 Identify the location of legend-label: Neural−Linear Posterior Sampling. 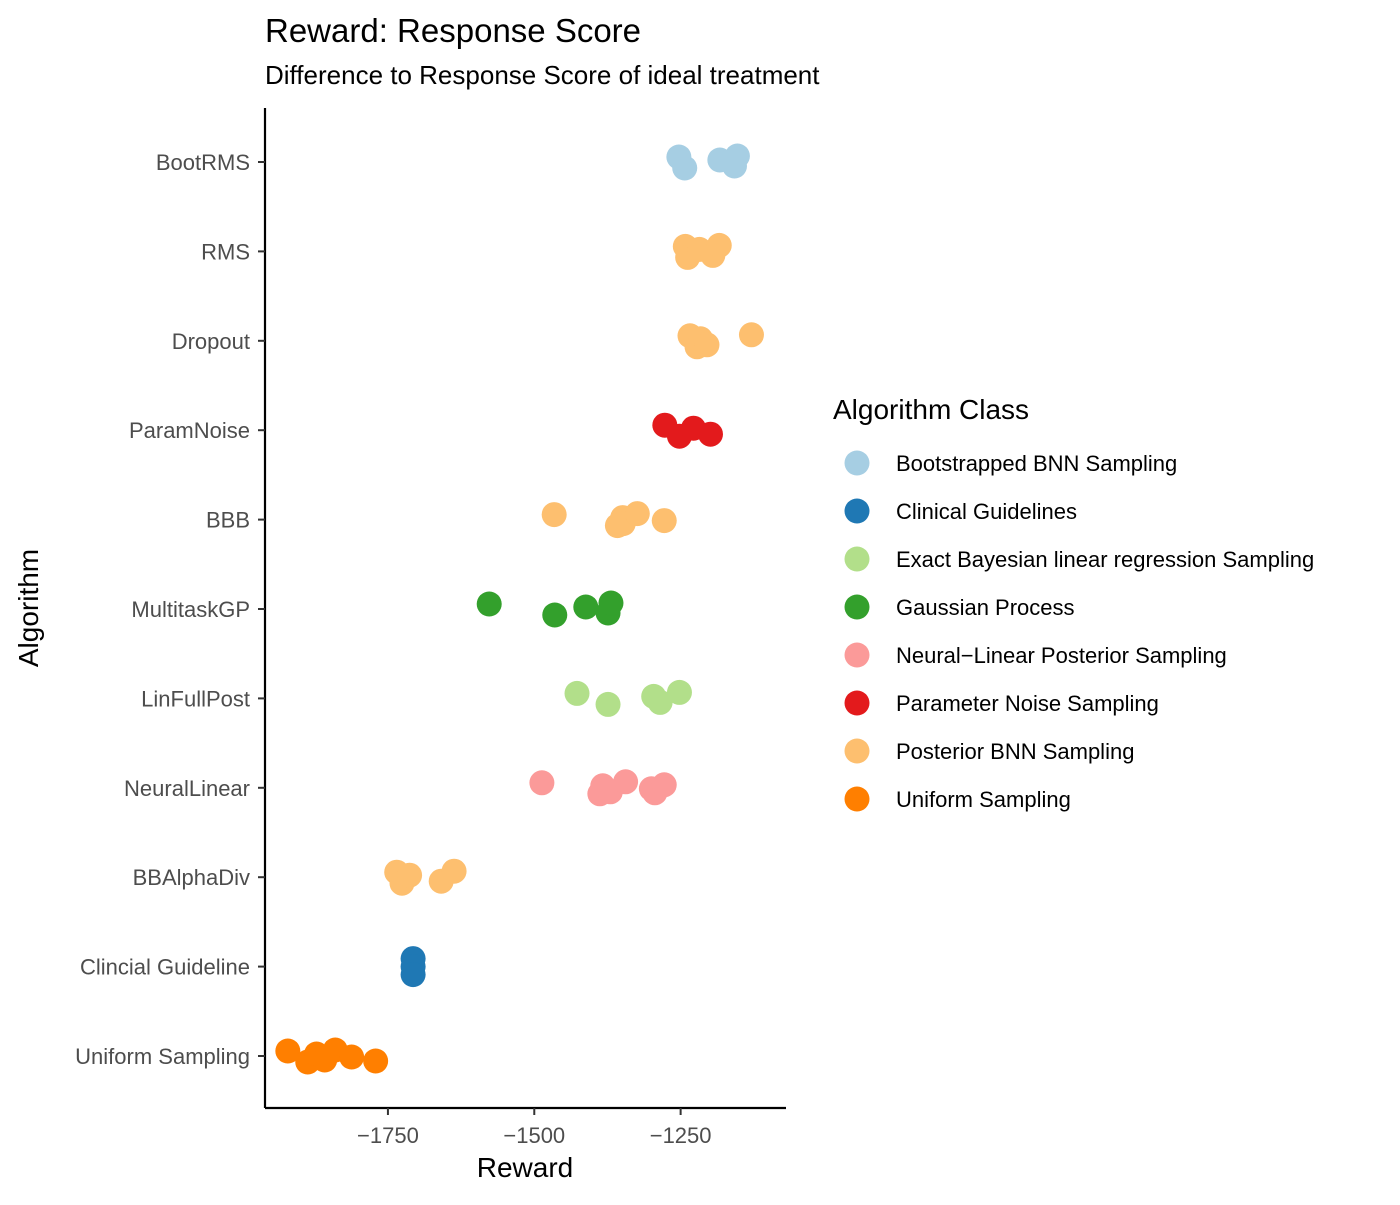
(1061, 655).